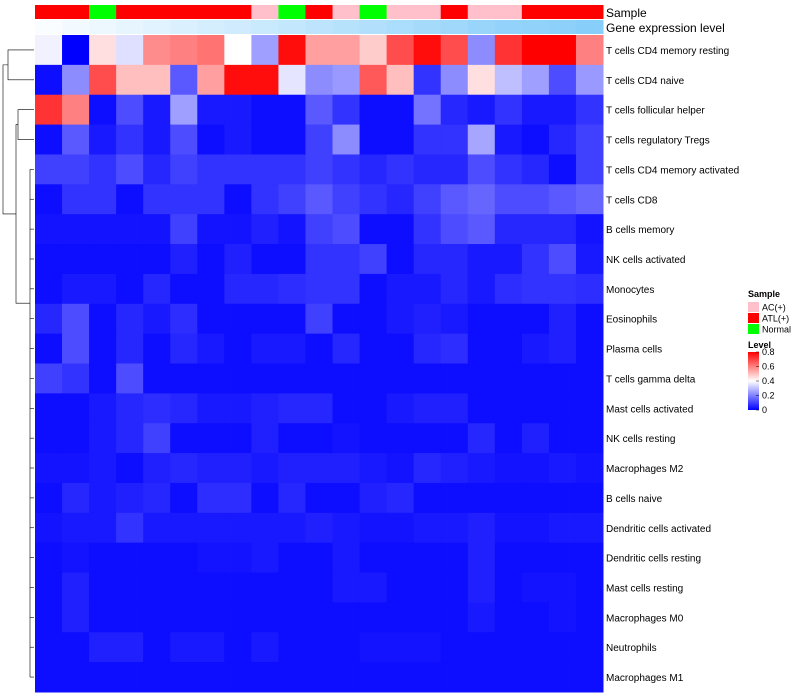 Image resolution: width=800 pixels, height=700 pixels. I want to click on level-legend-tick-label: 0.6, so click(768, 367).